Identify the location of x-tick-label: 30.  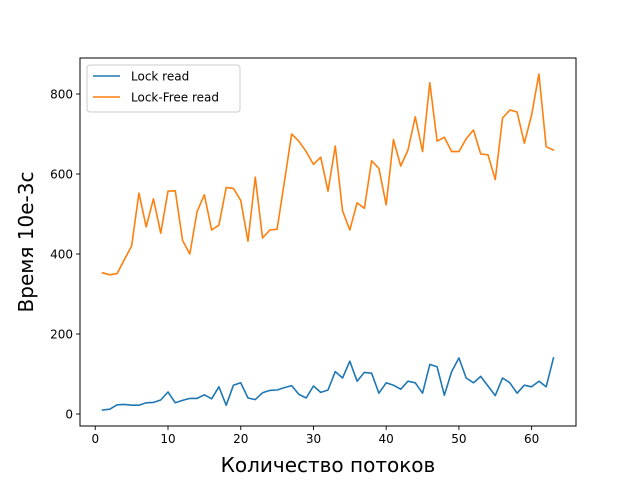
(313, 439).